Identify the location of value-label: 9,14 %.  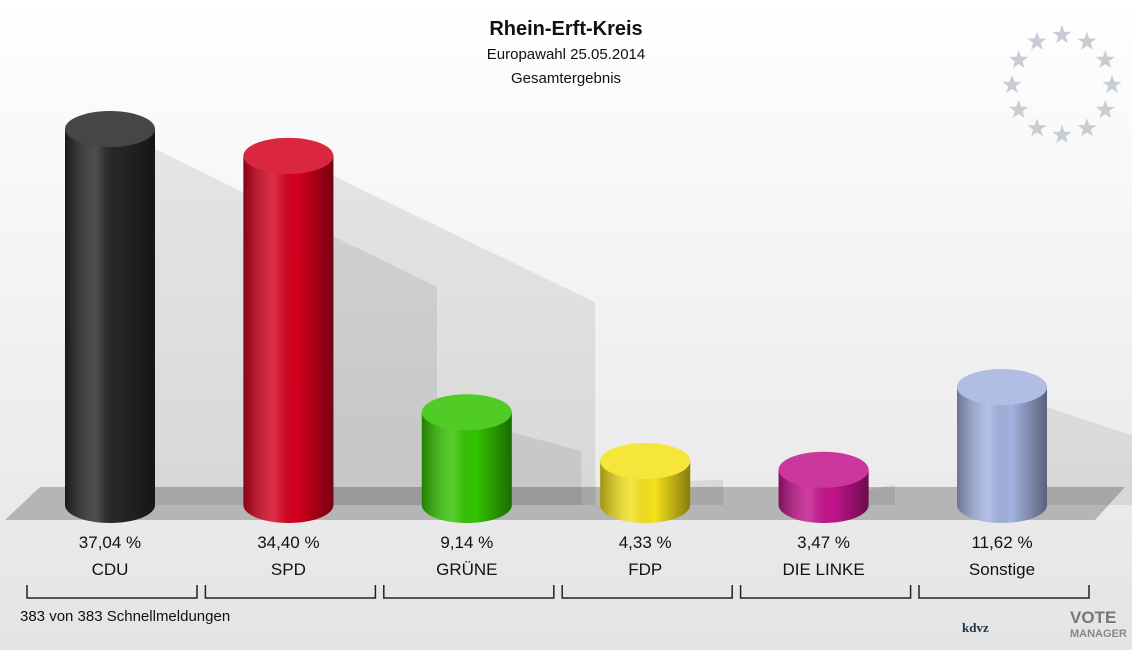
(467, 542).